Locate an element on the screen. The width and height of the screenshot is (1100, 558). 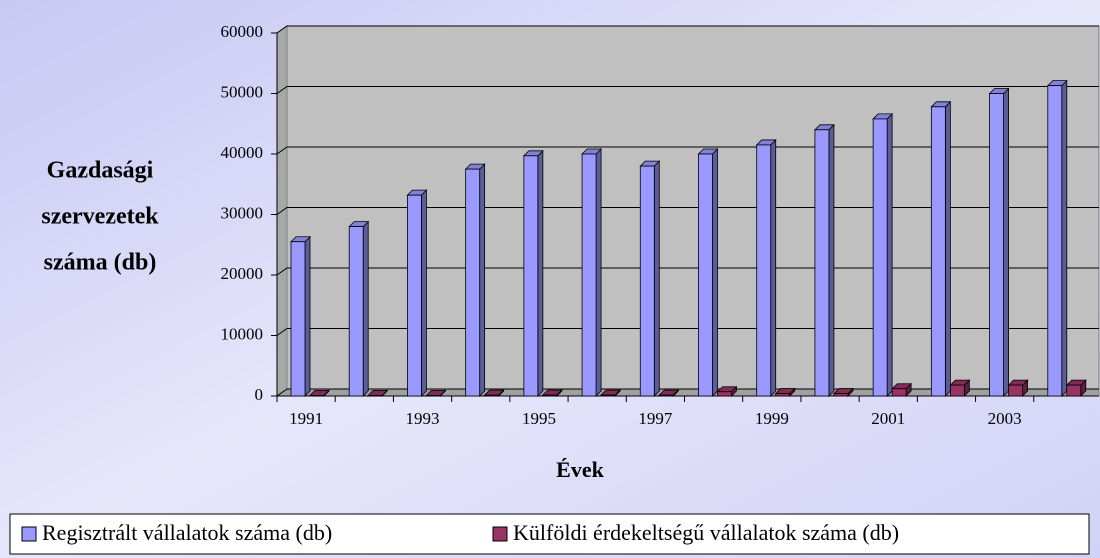
y-tick-label: 30000 is located at coordinates (242, 212).